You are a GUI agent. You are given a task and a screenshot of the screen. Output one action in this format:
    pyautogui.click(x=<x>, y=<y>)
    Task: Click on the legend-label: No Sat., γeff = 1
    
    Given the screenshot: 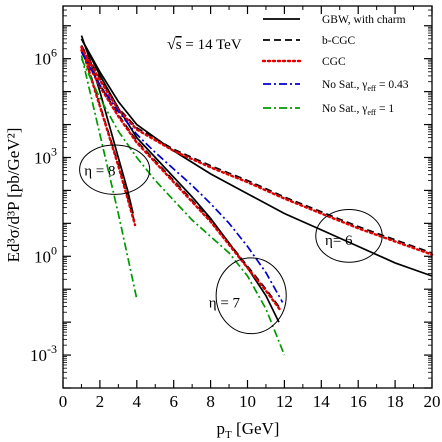 What is the action you would take?
    pyautogui.click(x=358, y=110)
    